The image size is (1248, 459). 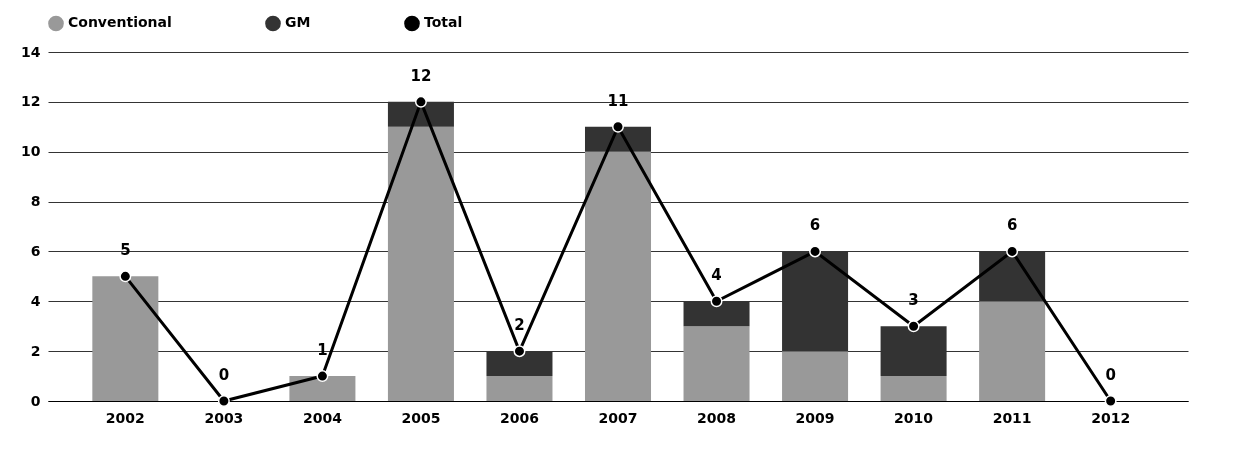 What do you see at coordinates (35, 350) in the screenshot?
I see `y-tick-label: 2` at bounding box center [35, 350].